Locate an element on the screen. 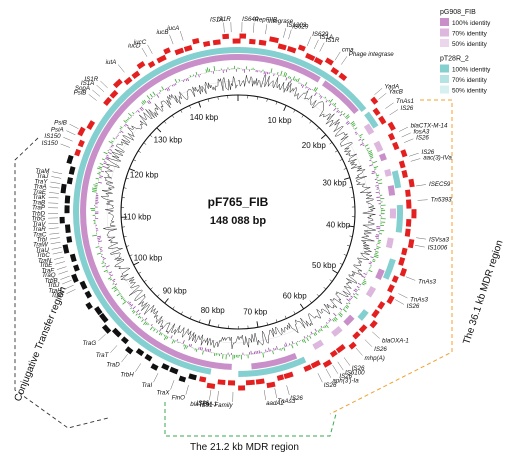 The height and width of the screenshot is (458, 520). legend-swatch is located at coordinates (444, 43).